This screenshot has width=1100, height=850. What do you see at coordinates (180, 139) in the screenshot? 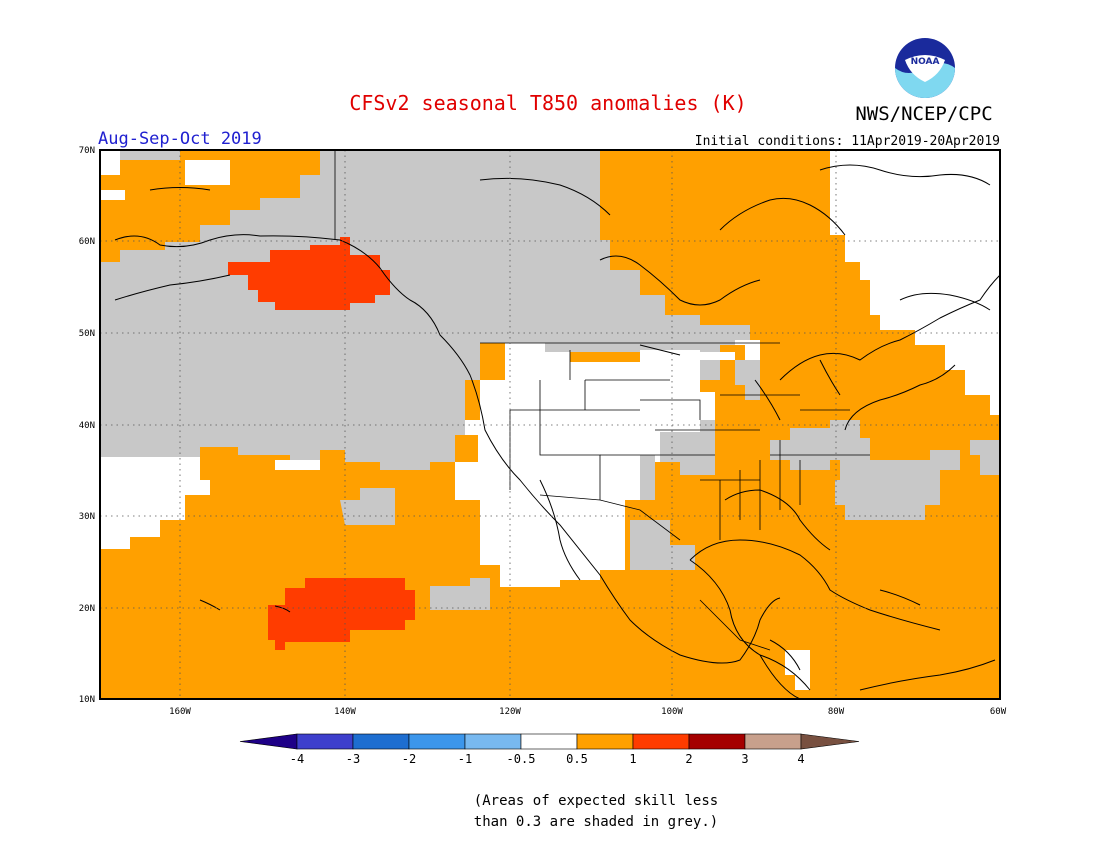
I see `season-label: Aug-Sep-Oct 2019` at bounding box center [180, 139].